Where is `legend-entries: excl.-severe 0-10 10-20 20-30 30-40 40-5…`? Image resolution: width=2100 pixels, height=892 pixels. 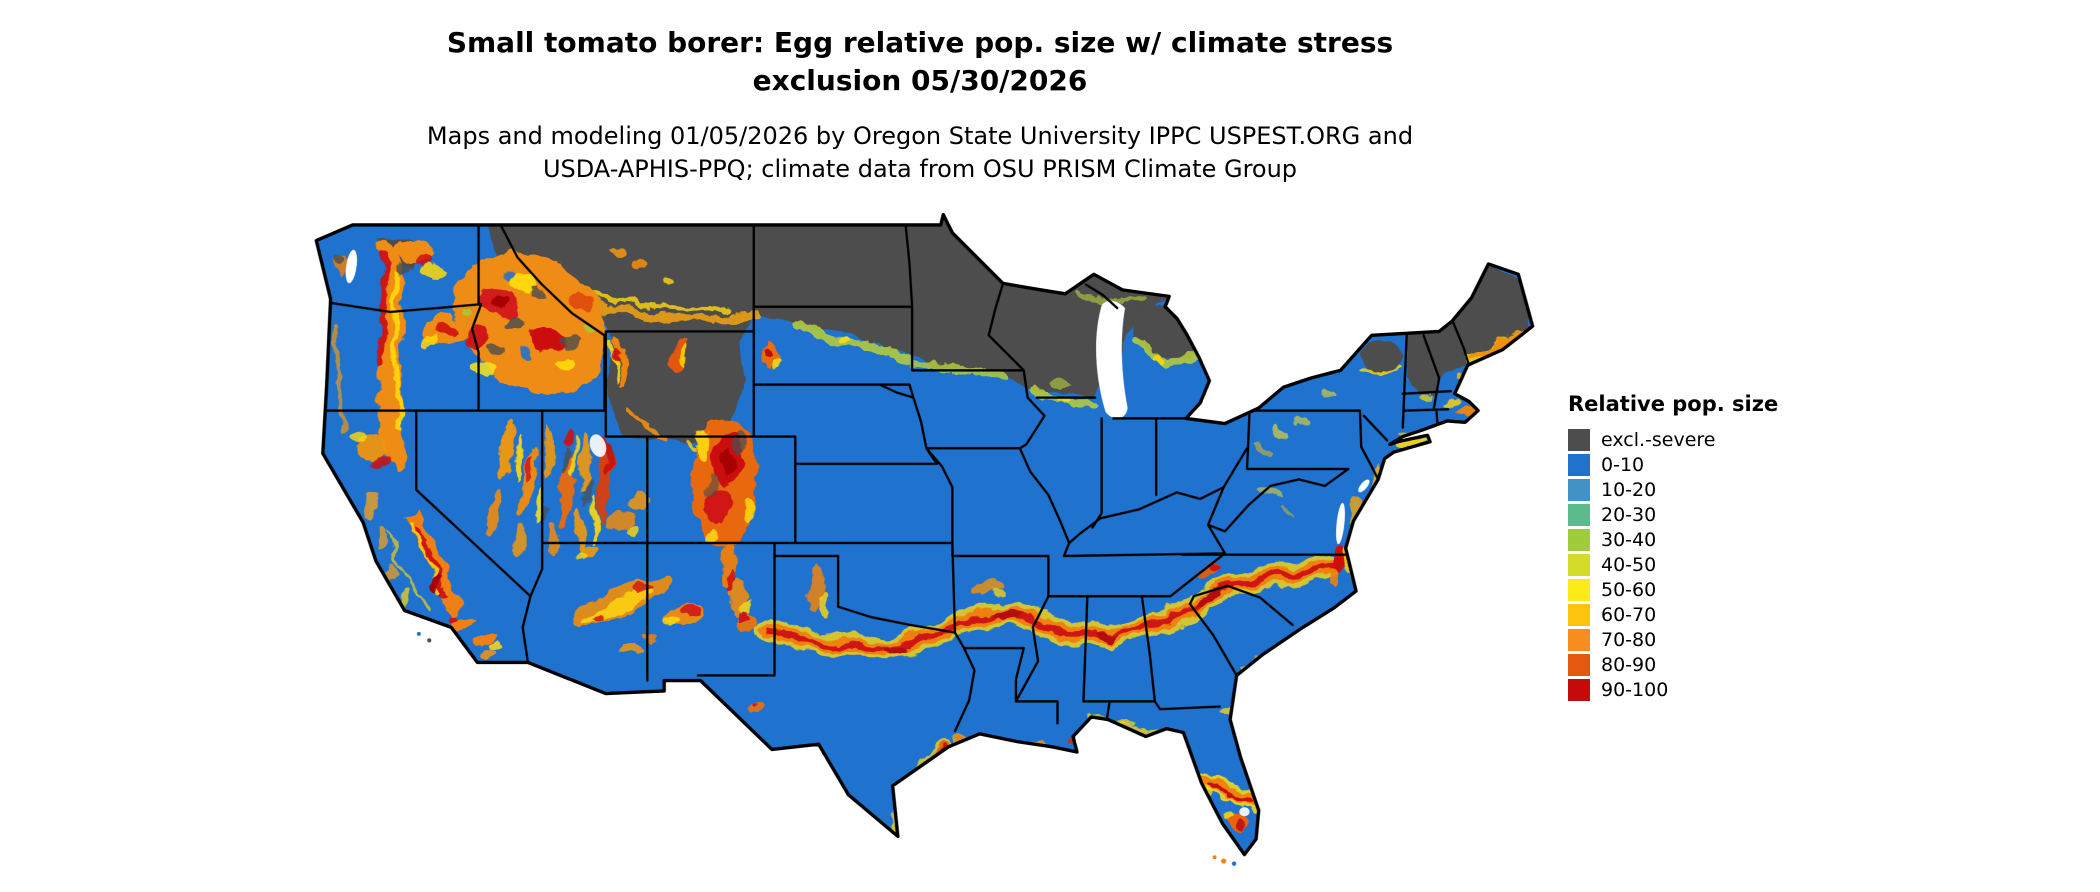 legend-entries: excl.-severe 0-10 10-20 20-30 30-40 40-5… is located at coordinates (1708, 564).